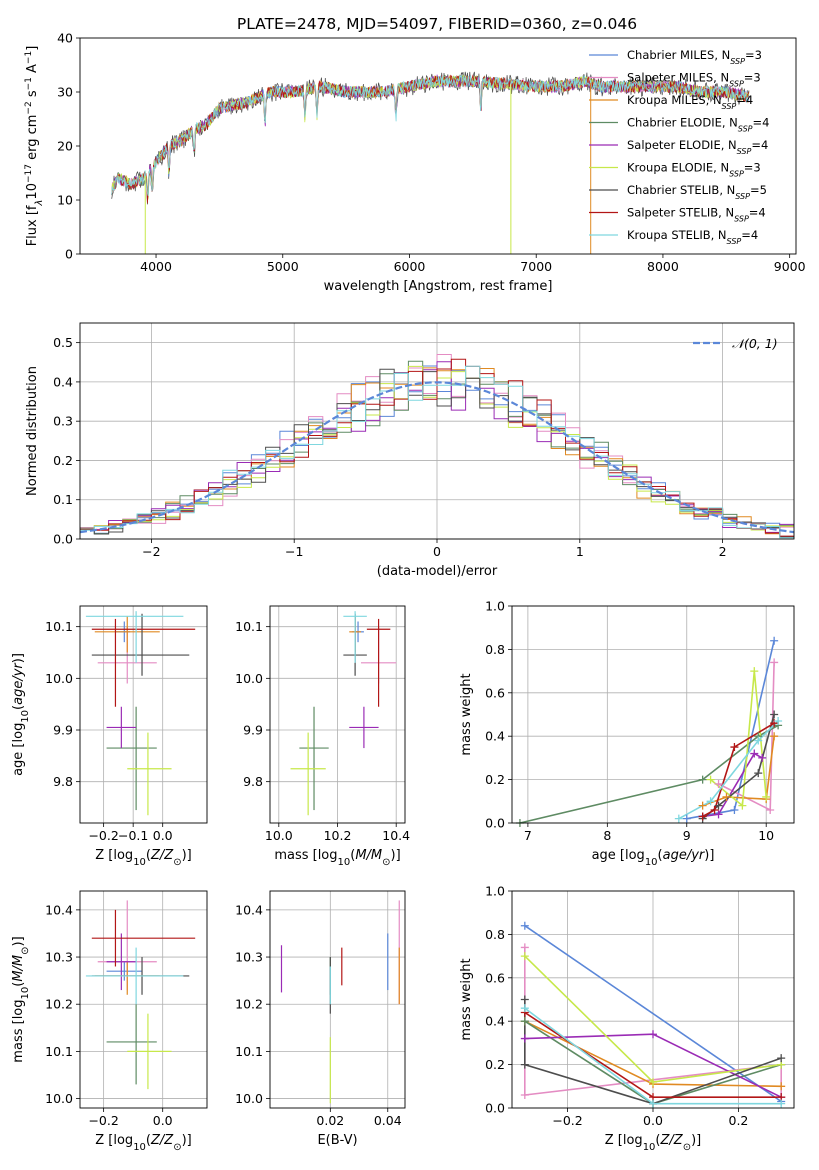 This screenshot has width=819, height=1170. What do you see at coordinates (59, 1004) in the screenshot?
I see `y-tick-label: 10.2` at bounding box center [59, 1004].